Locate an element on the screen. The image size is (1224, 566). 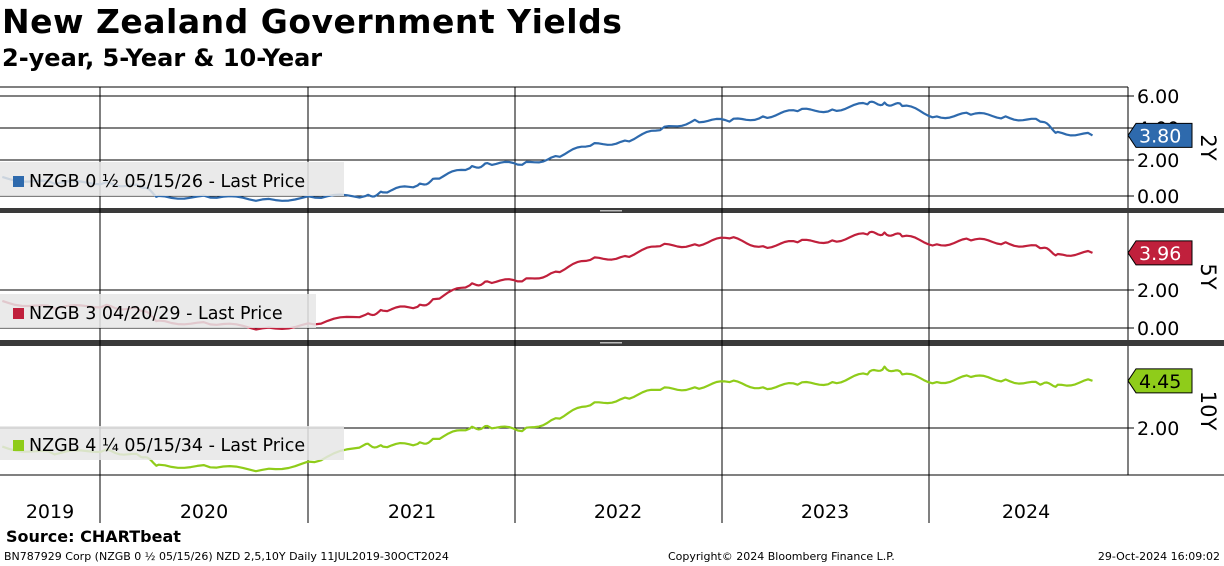
legend-label-y5: NZGB 3 04/20/29 - Last Price is located at coordinates (156, 314).